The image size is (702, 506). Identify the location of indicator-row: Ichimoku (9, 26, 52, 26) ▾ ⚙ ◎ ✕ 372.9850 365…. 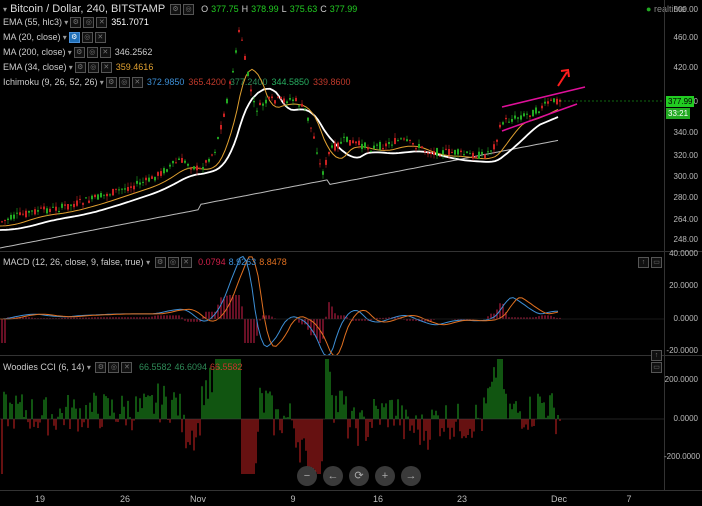
(177, 82).